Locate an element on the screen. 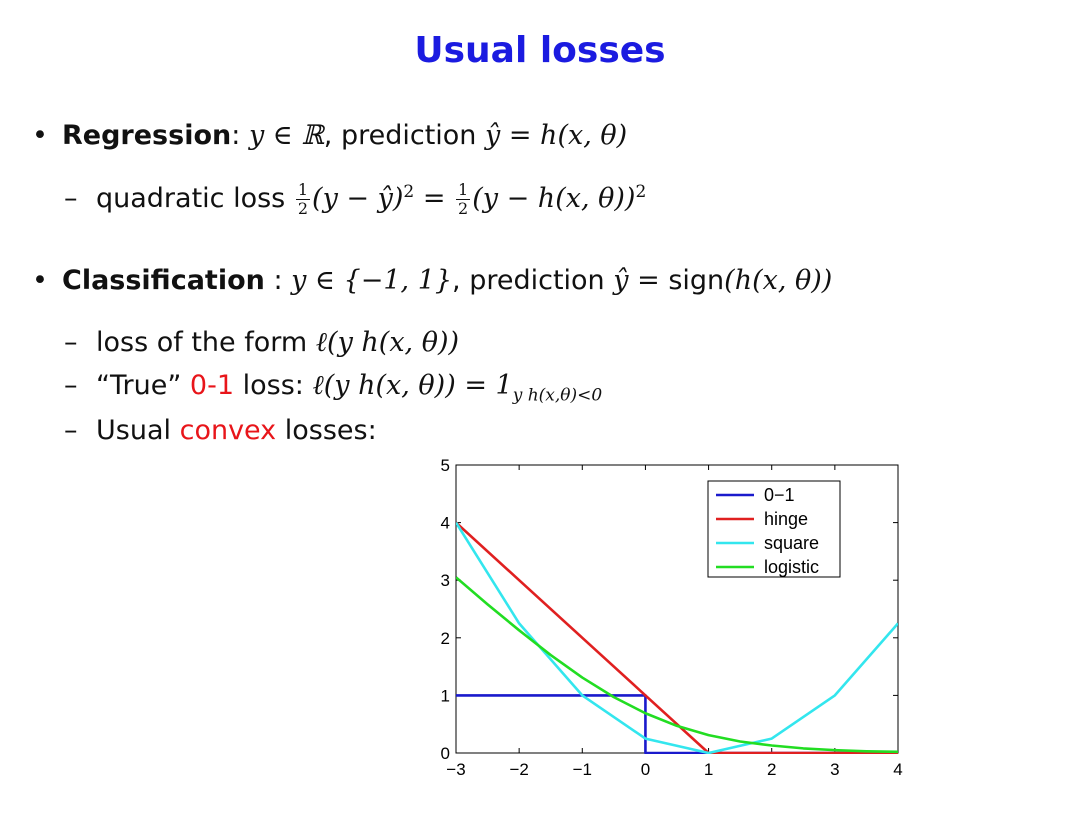 The image size is (1080, 834). convex-highlight: convex is located at coordinates (228, 430).